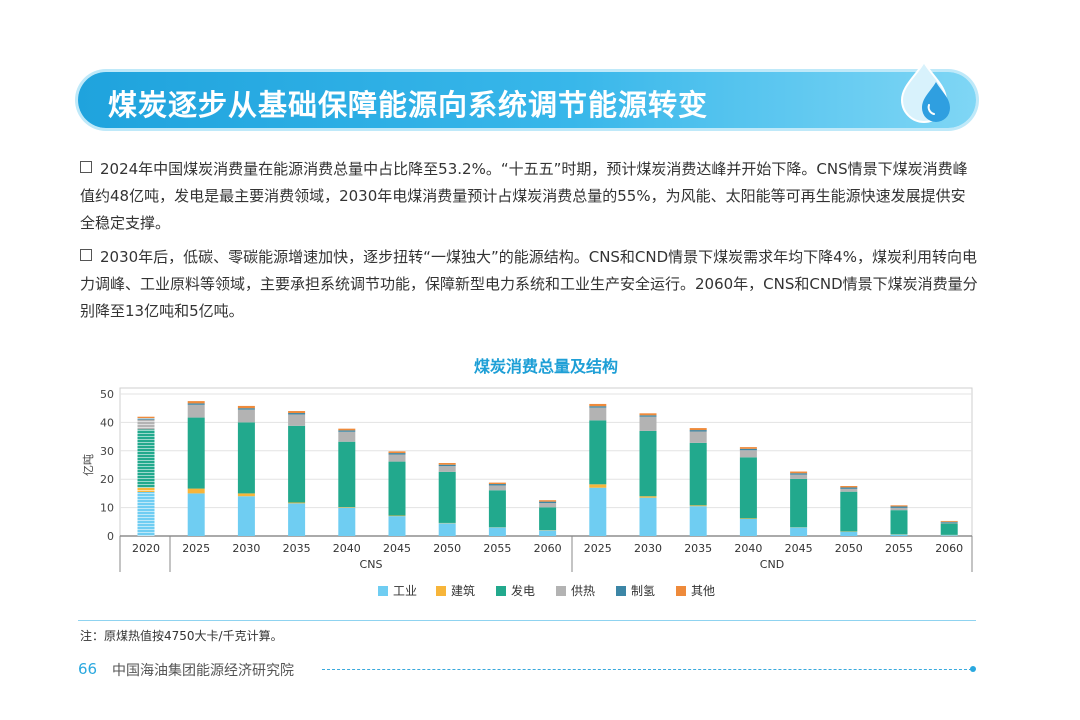 This screenshot has height=720, width=1080. I want to click on bar-2020-建筑, so click(146, 489).